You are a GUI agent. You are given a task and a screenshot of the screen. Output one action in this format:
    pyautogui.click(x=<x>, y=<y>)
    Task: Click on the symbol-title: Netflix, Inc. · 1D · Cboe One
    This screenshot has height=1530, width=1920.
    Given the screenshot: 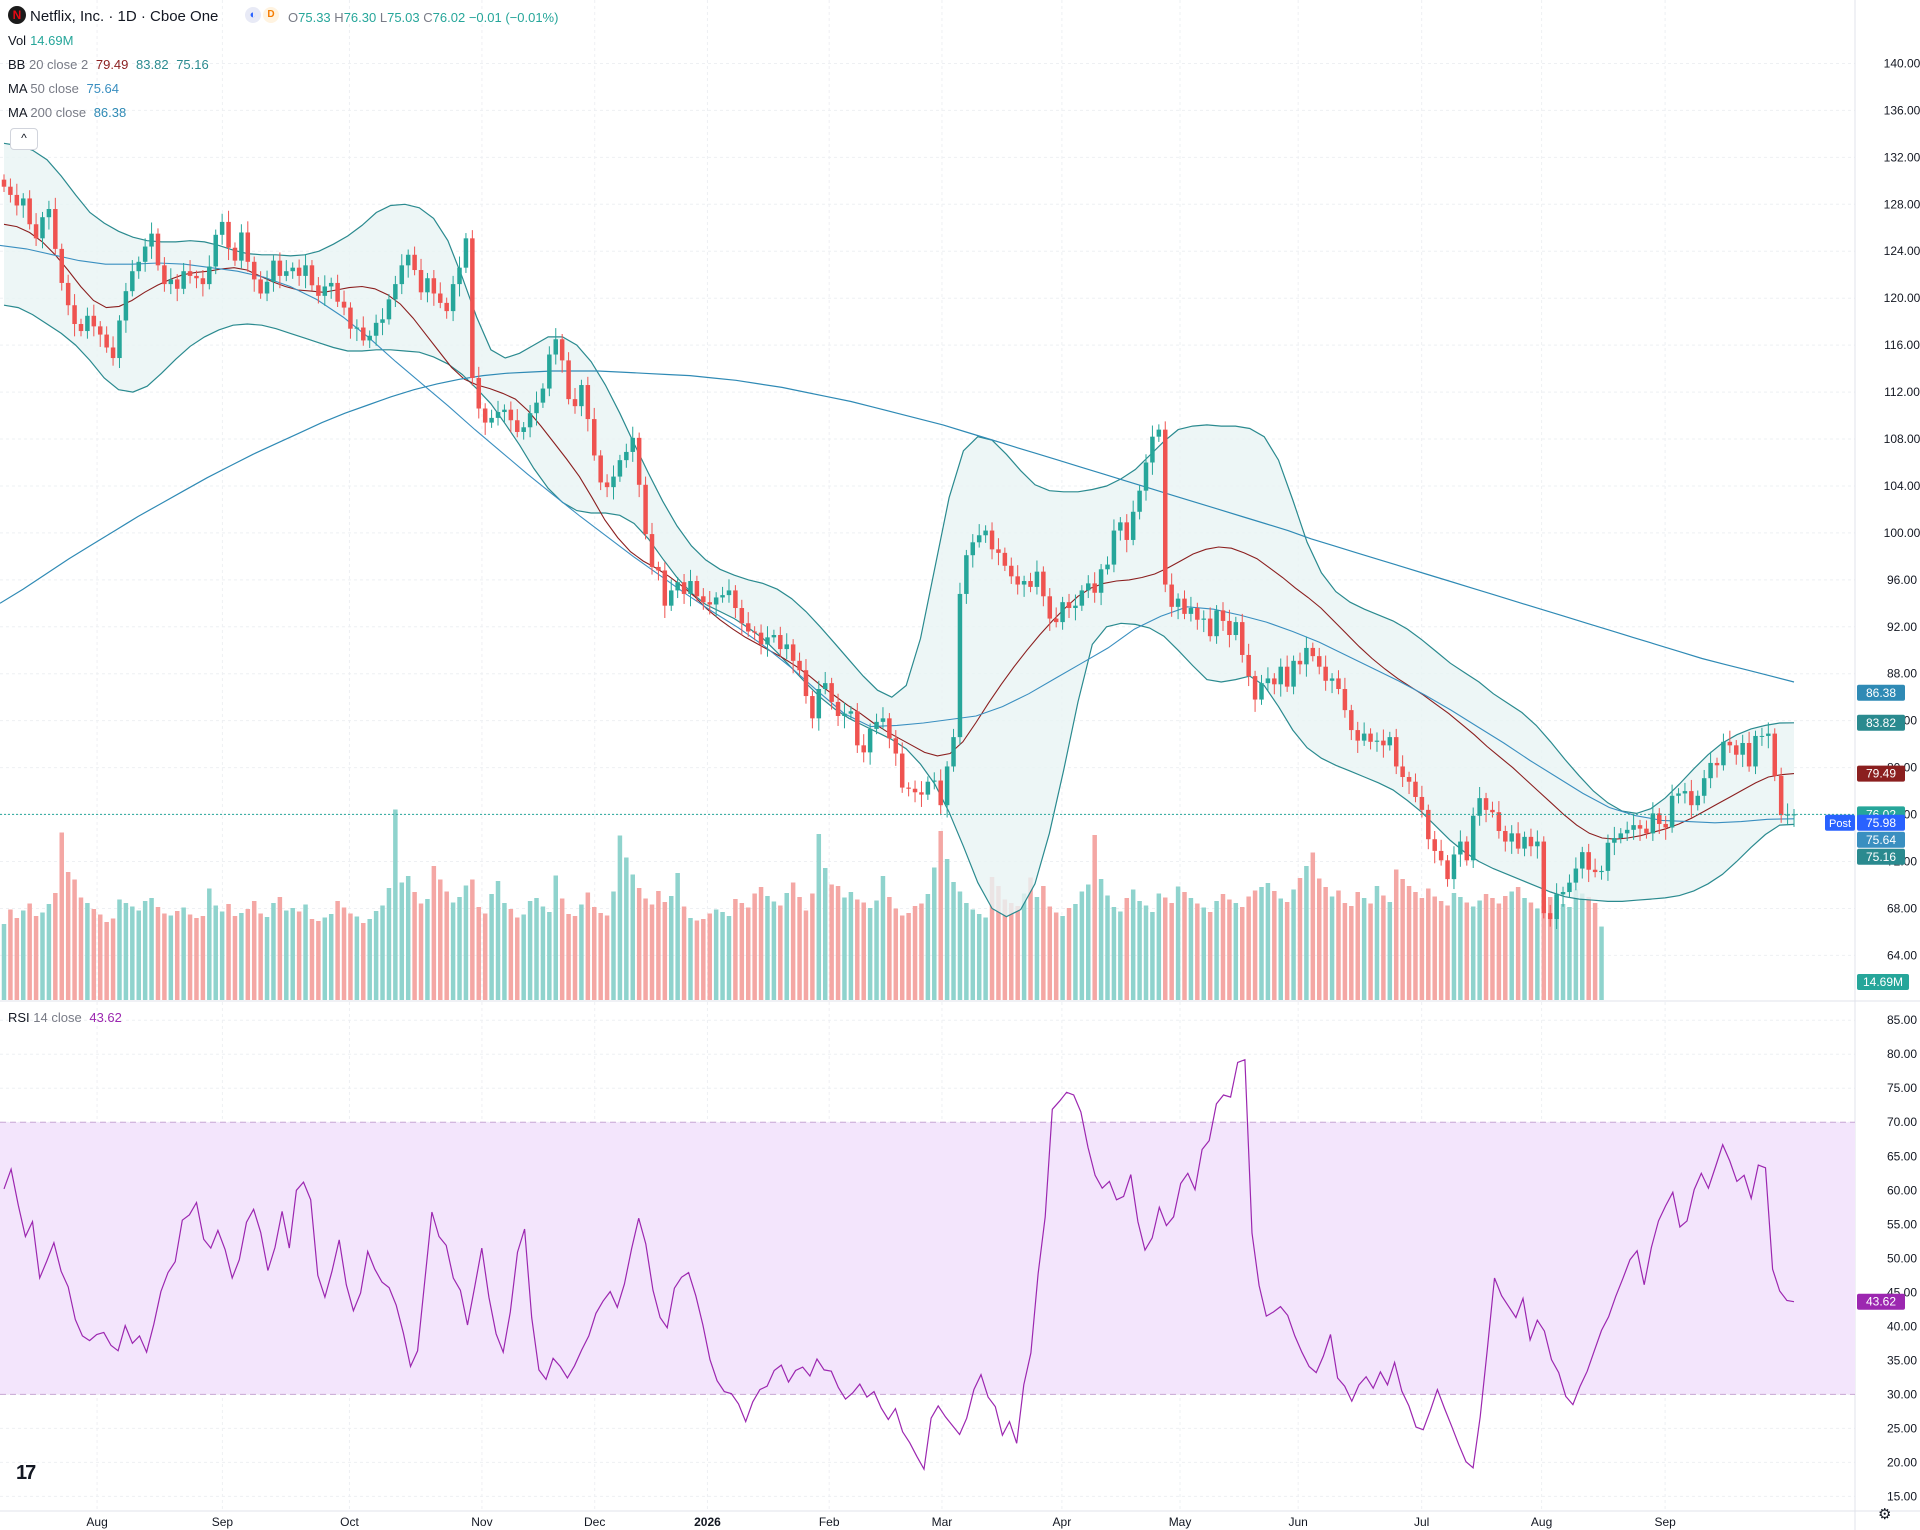 What is the action you would take?
    pyautogui.click(x=124, y=16)
    